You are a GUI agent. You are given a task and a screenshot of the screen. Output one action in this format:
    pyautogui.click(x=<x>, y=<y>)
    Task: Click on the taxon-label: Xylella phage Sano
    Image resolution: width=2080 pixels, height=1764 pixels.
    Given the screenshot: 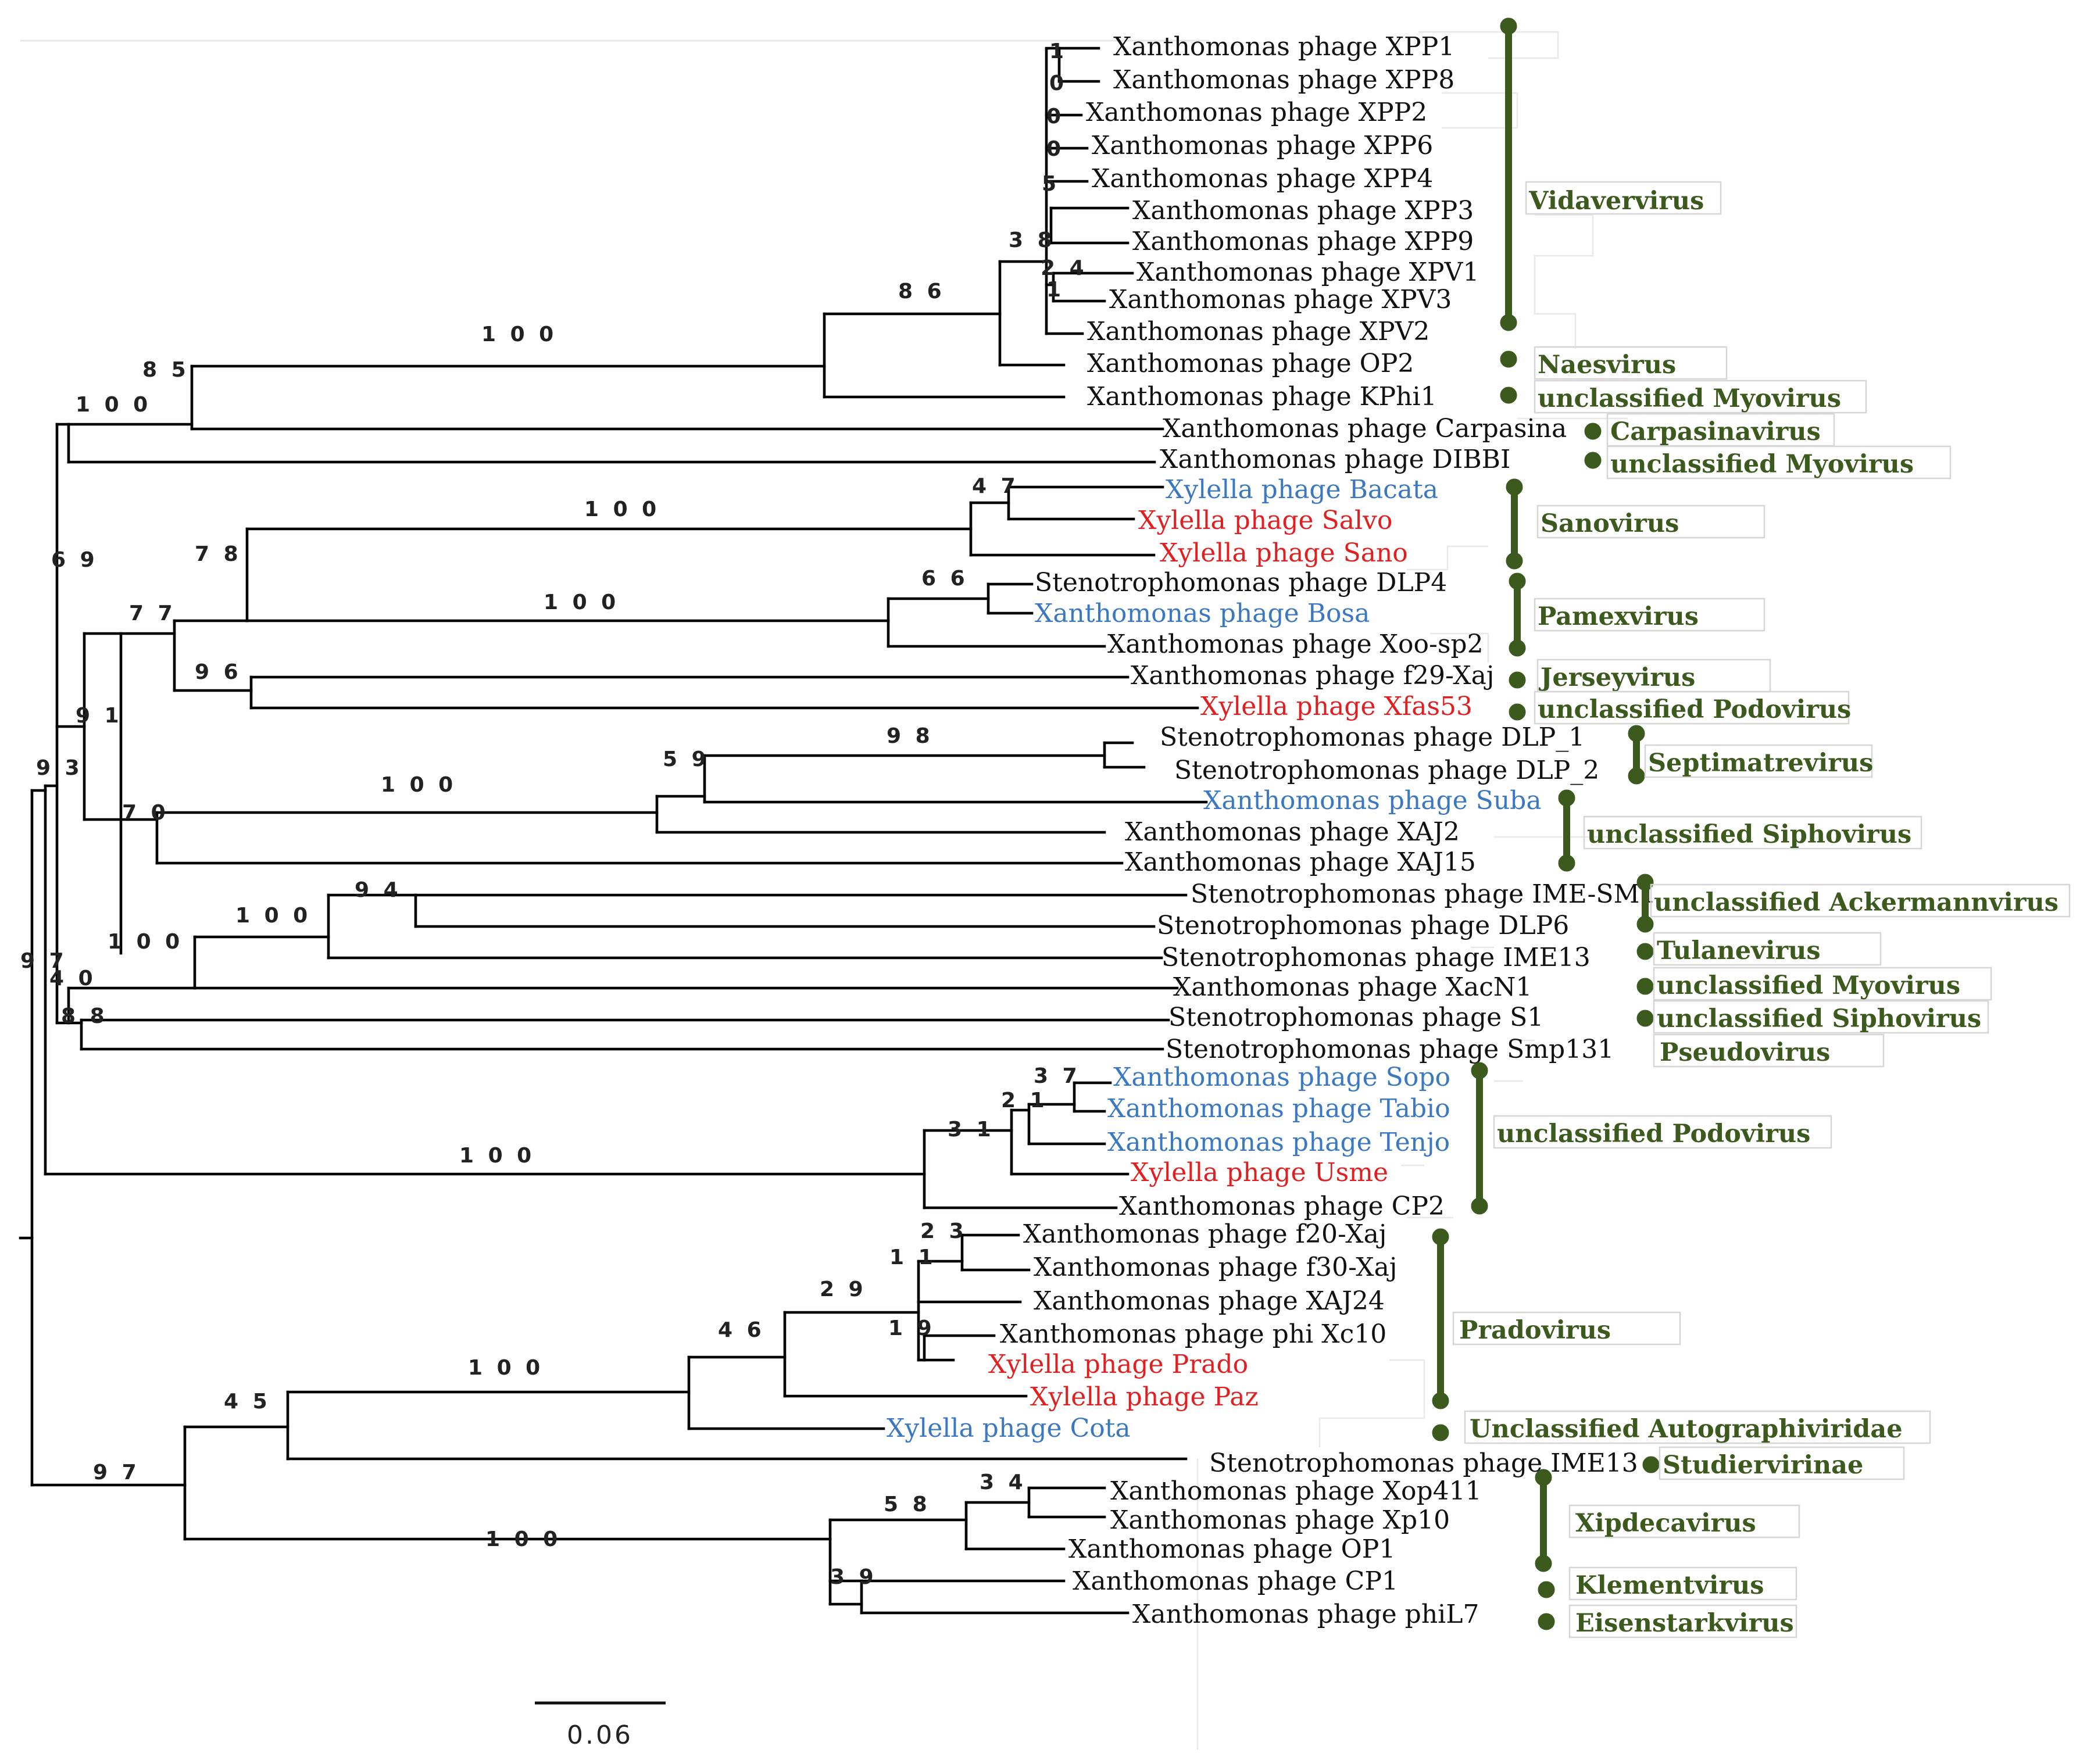 What is the action you would take?
    pyautogui.click(x=1284, y=553)
    